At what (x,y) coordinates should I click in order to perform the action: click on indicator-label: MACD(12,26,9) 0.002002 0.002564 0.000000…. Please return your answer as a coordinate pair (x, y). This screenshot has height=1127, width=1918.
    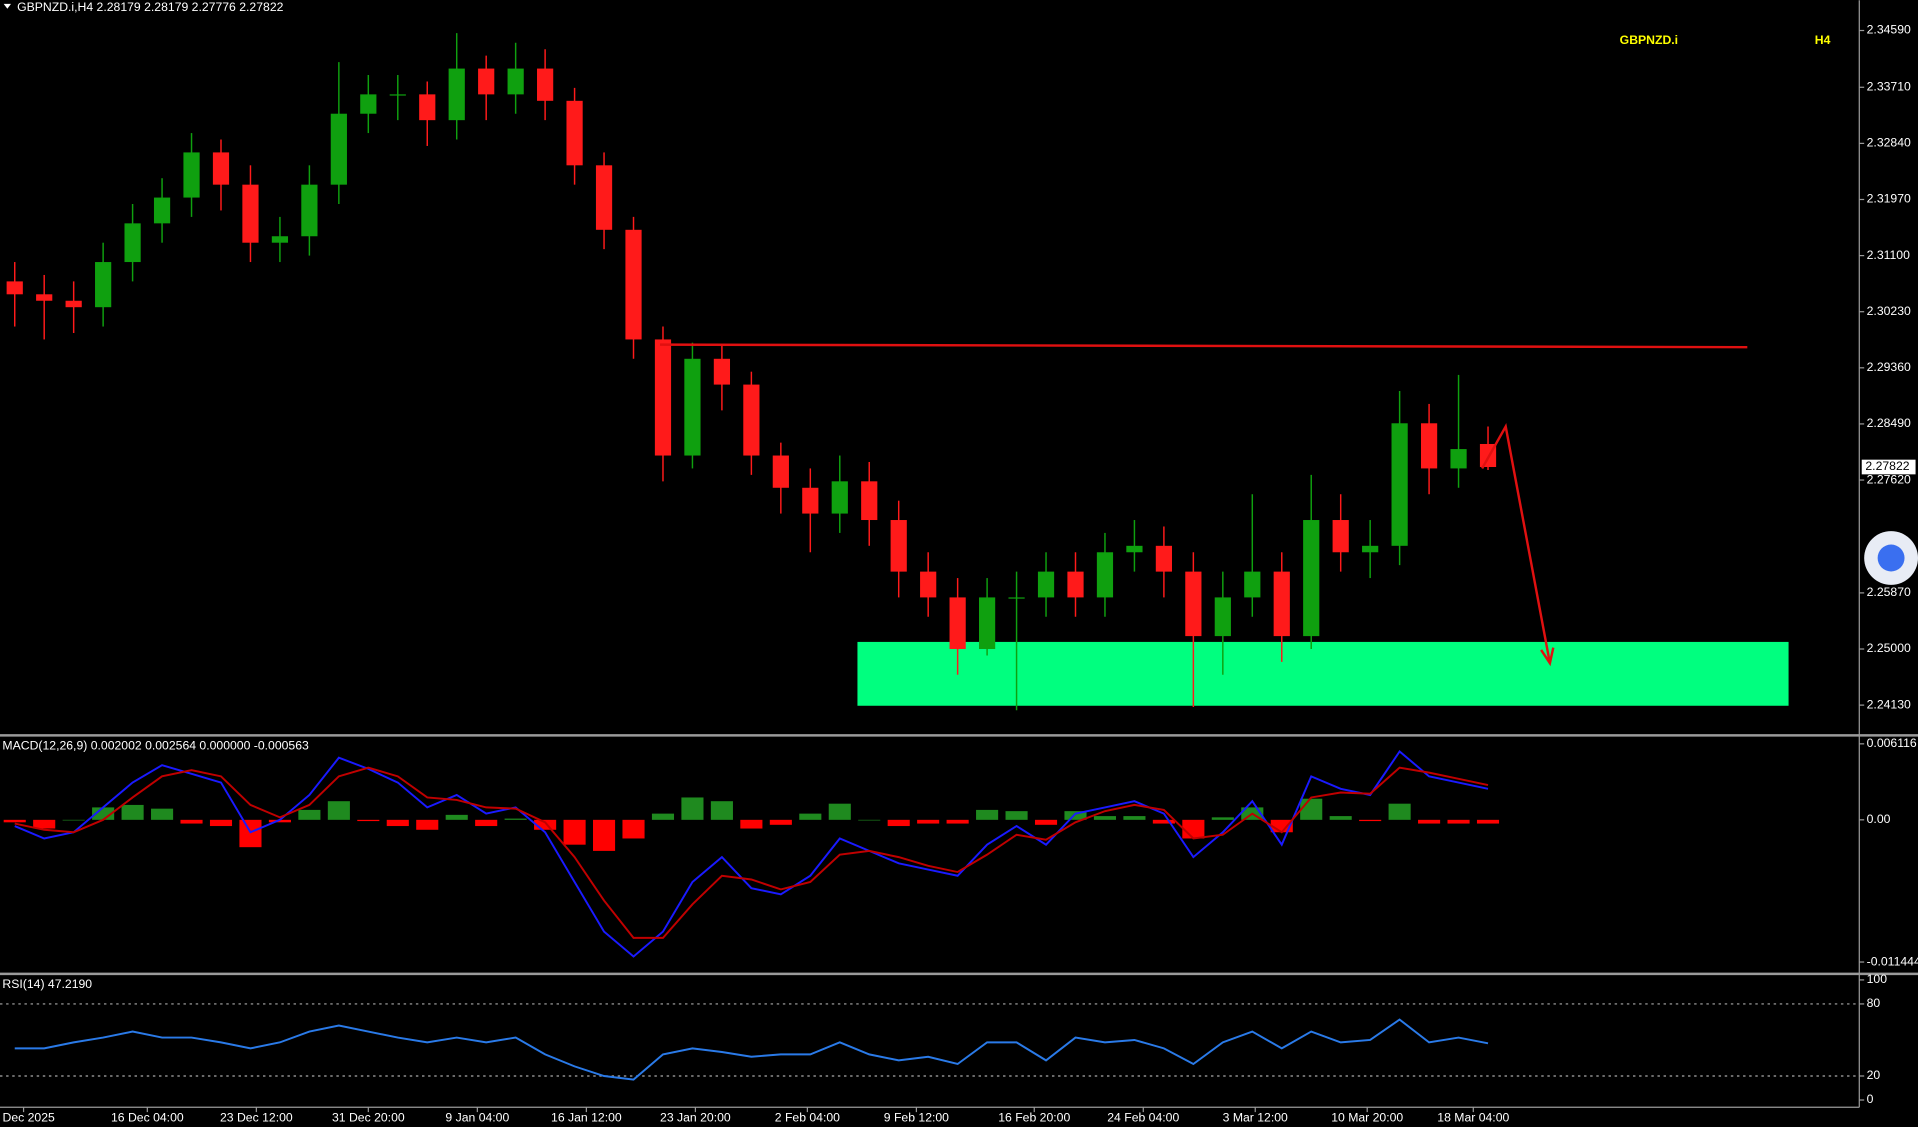
    Looking at the image, I should click on (155, 746).